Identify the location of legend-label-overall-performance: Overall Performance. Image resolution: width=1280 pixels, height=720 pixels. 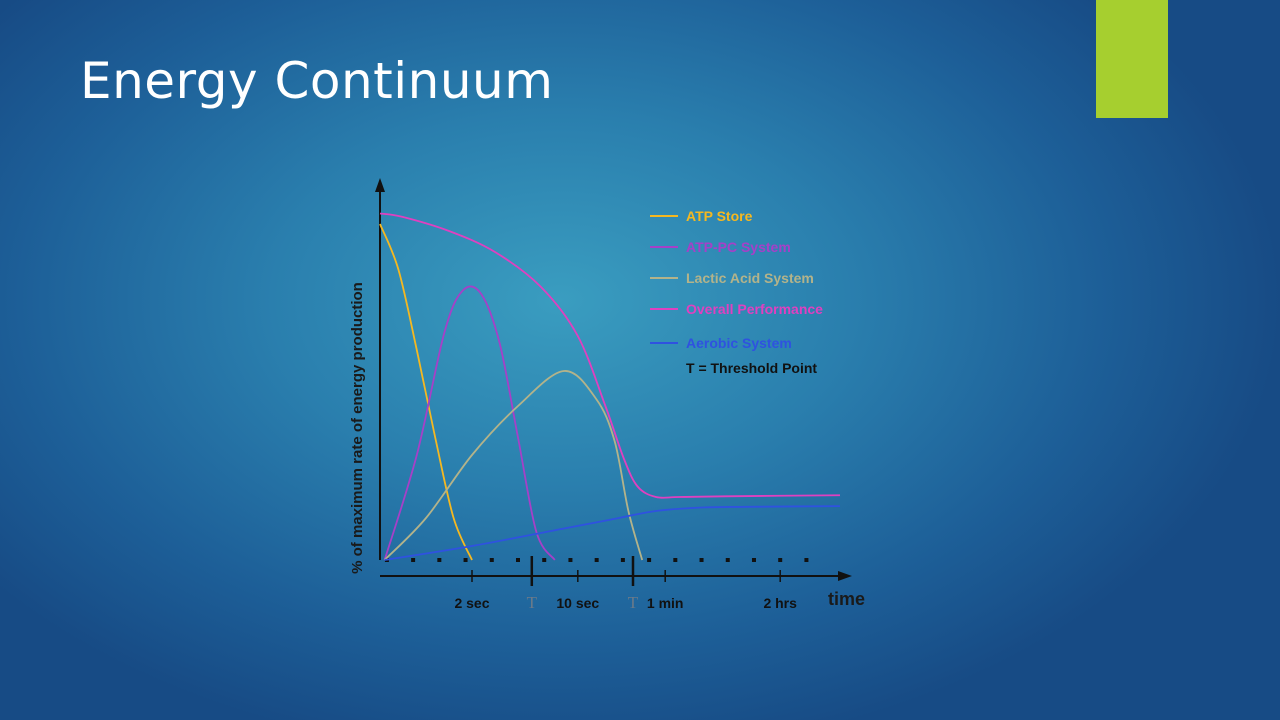
(754, 309).